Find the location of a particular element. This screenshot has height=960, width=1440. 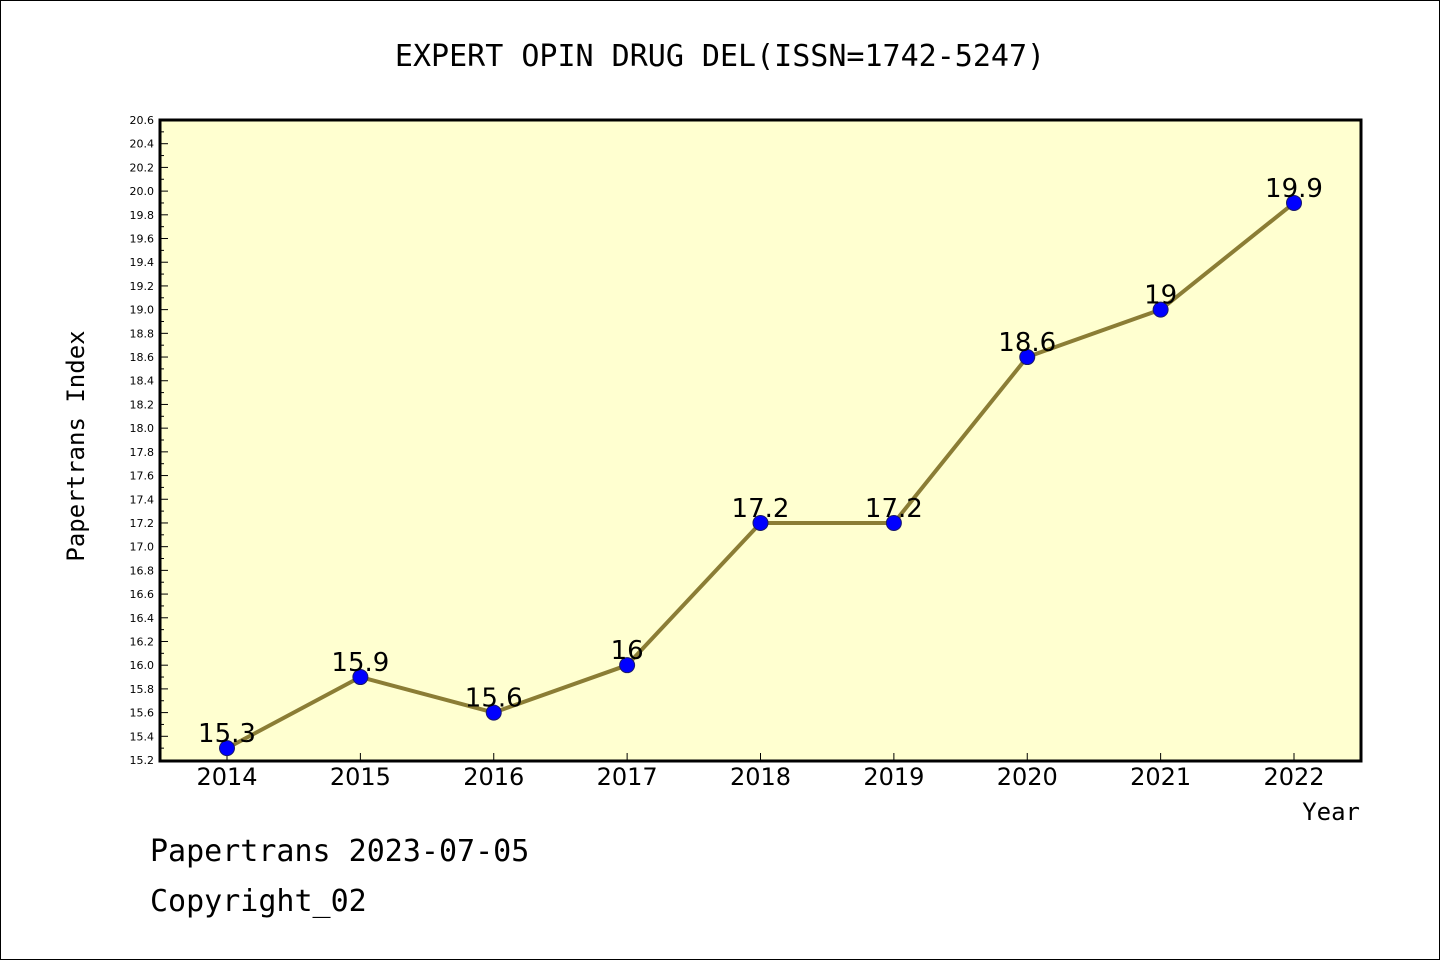

x-tick-label: 2021 is located at coordinates (1160, 777).